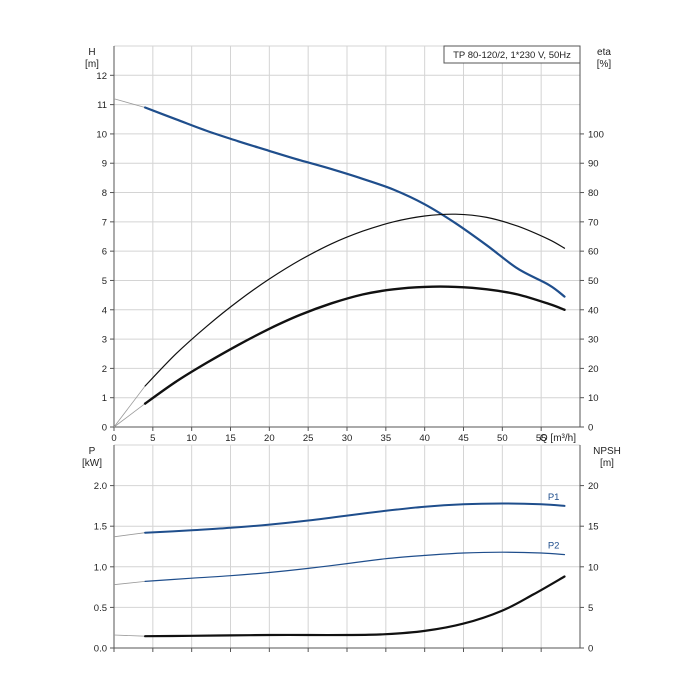 Image resolution: width=700 pixels, height=700 pixels. I want to click on x-tick-label: 55, so click(541, 438).